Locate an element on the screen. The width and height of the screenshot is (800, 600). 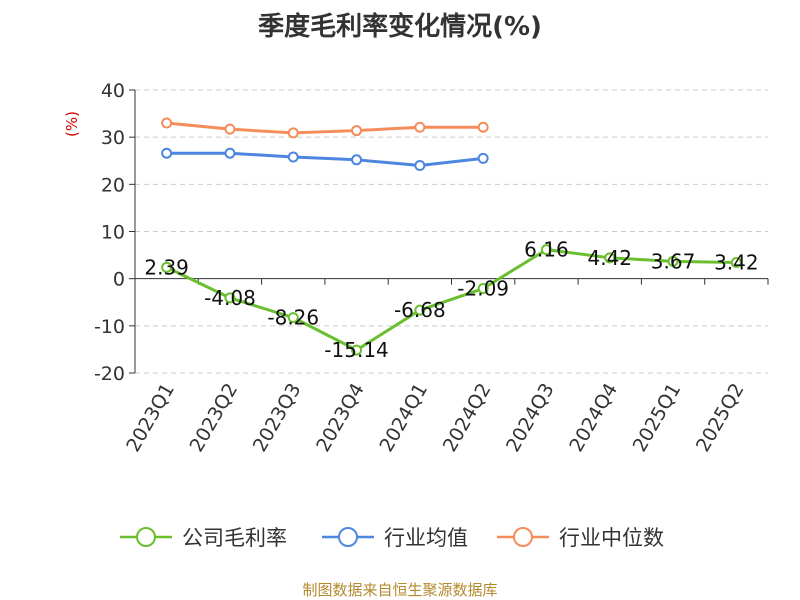
legend-label: 公司毛利率 is located at coordinates (234, 538).